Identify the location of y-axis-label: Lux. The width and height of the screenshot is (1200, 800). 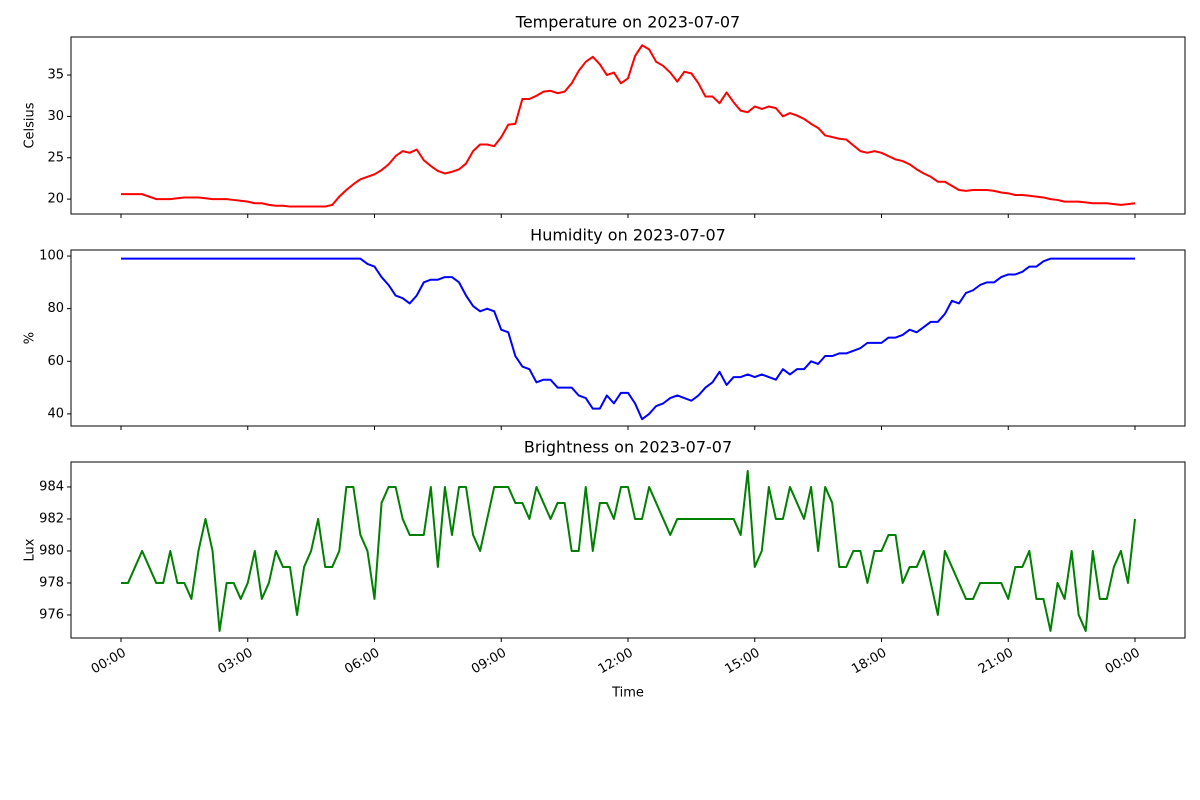
(30, 549).